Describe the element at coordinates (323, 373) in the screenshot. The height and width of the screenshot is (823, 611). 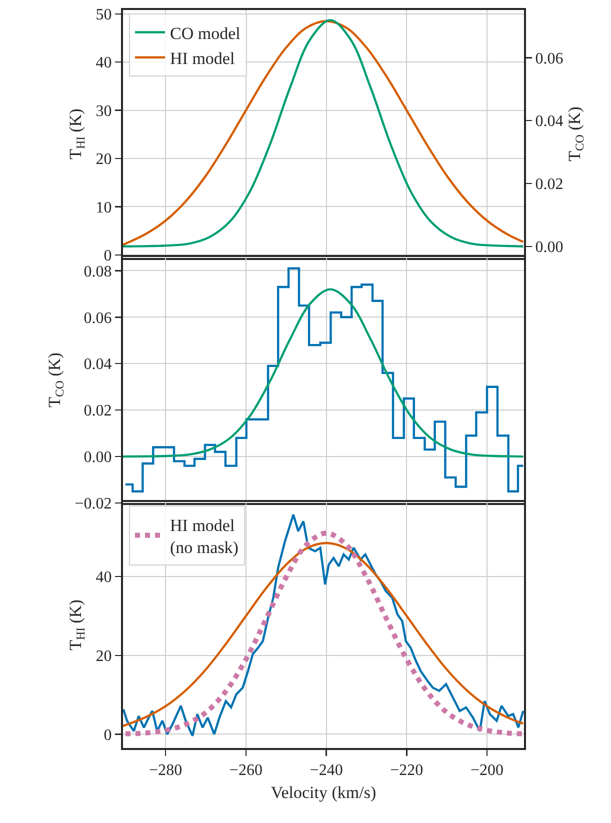
I see `line-series` at that location.